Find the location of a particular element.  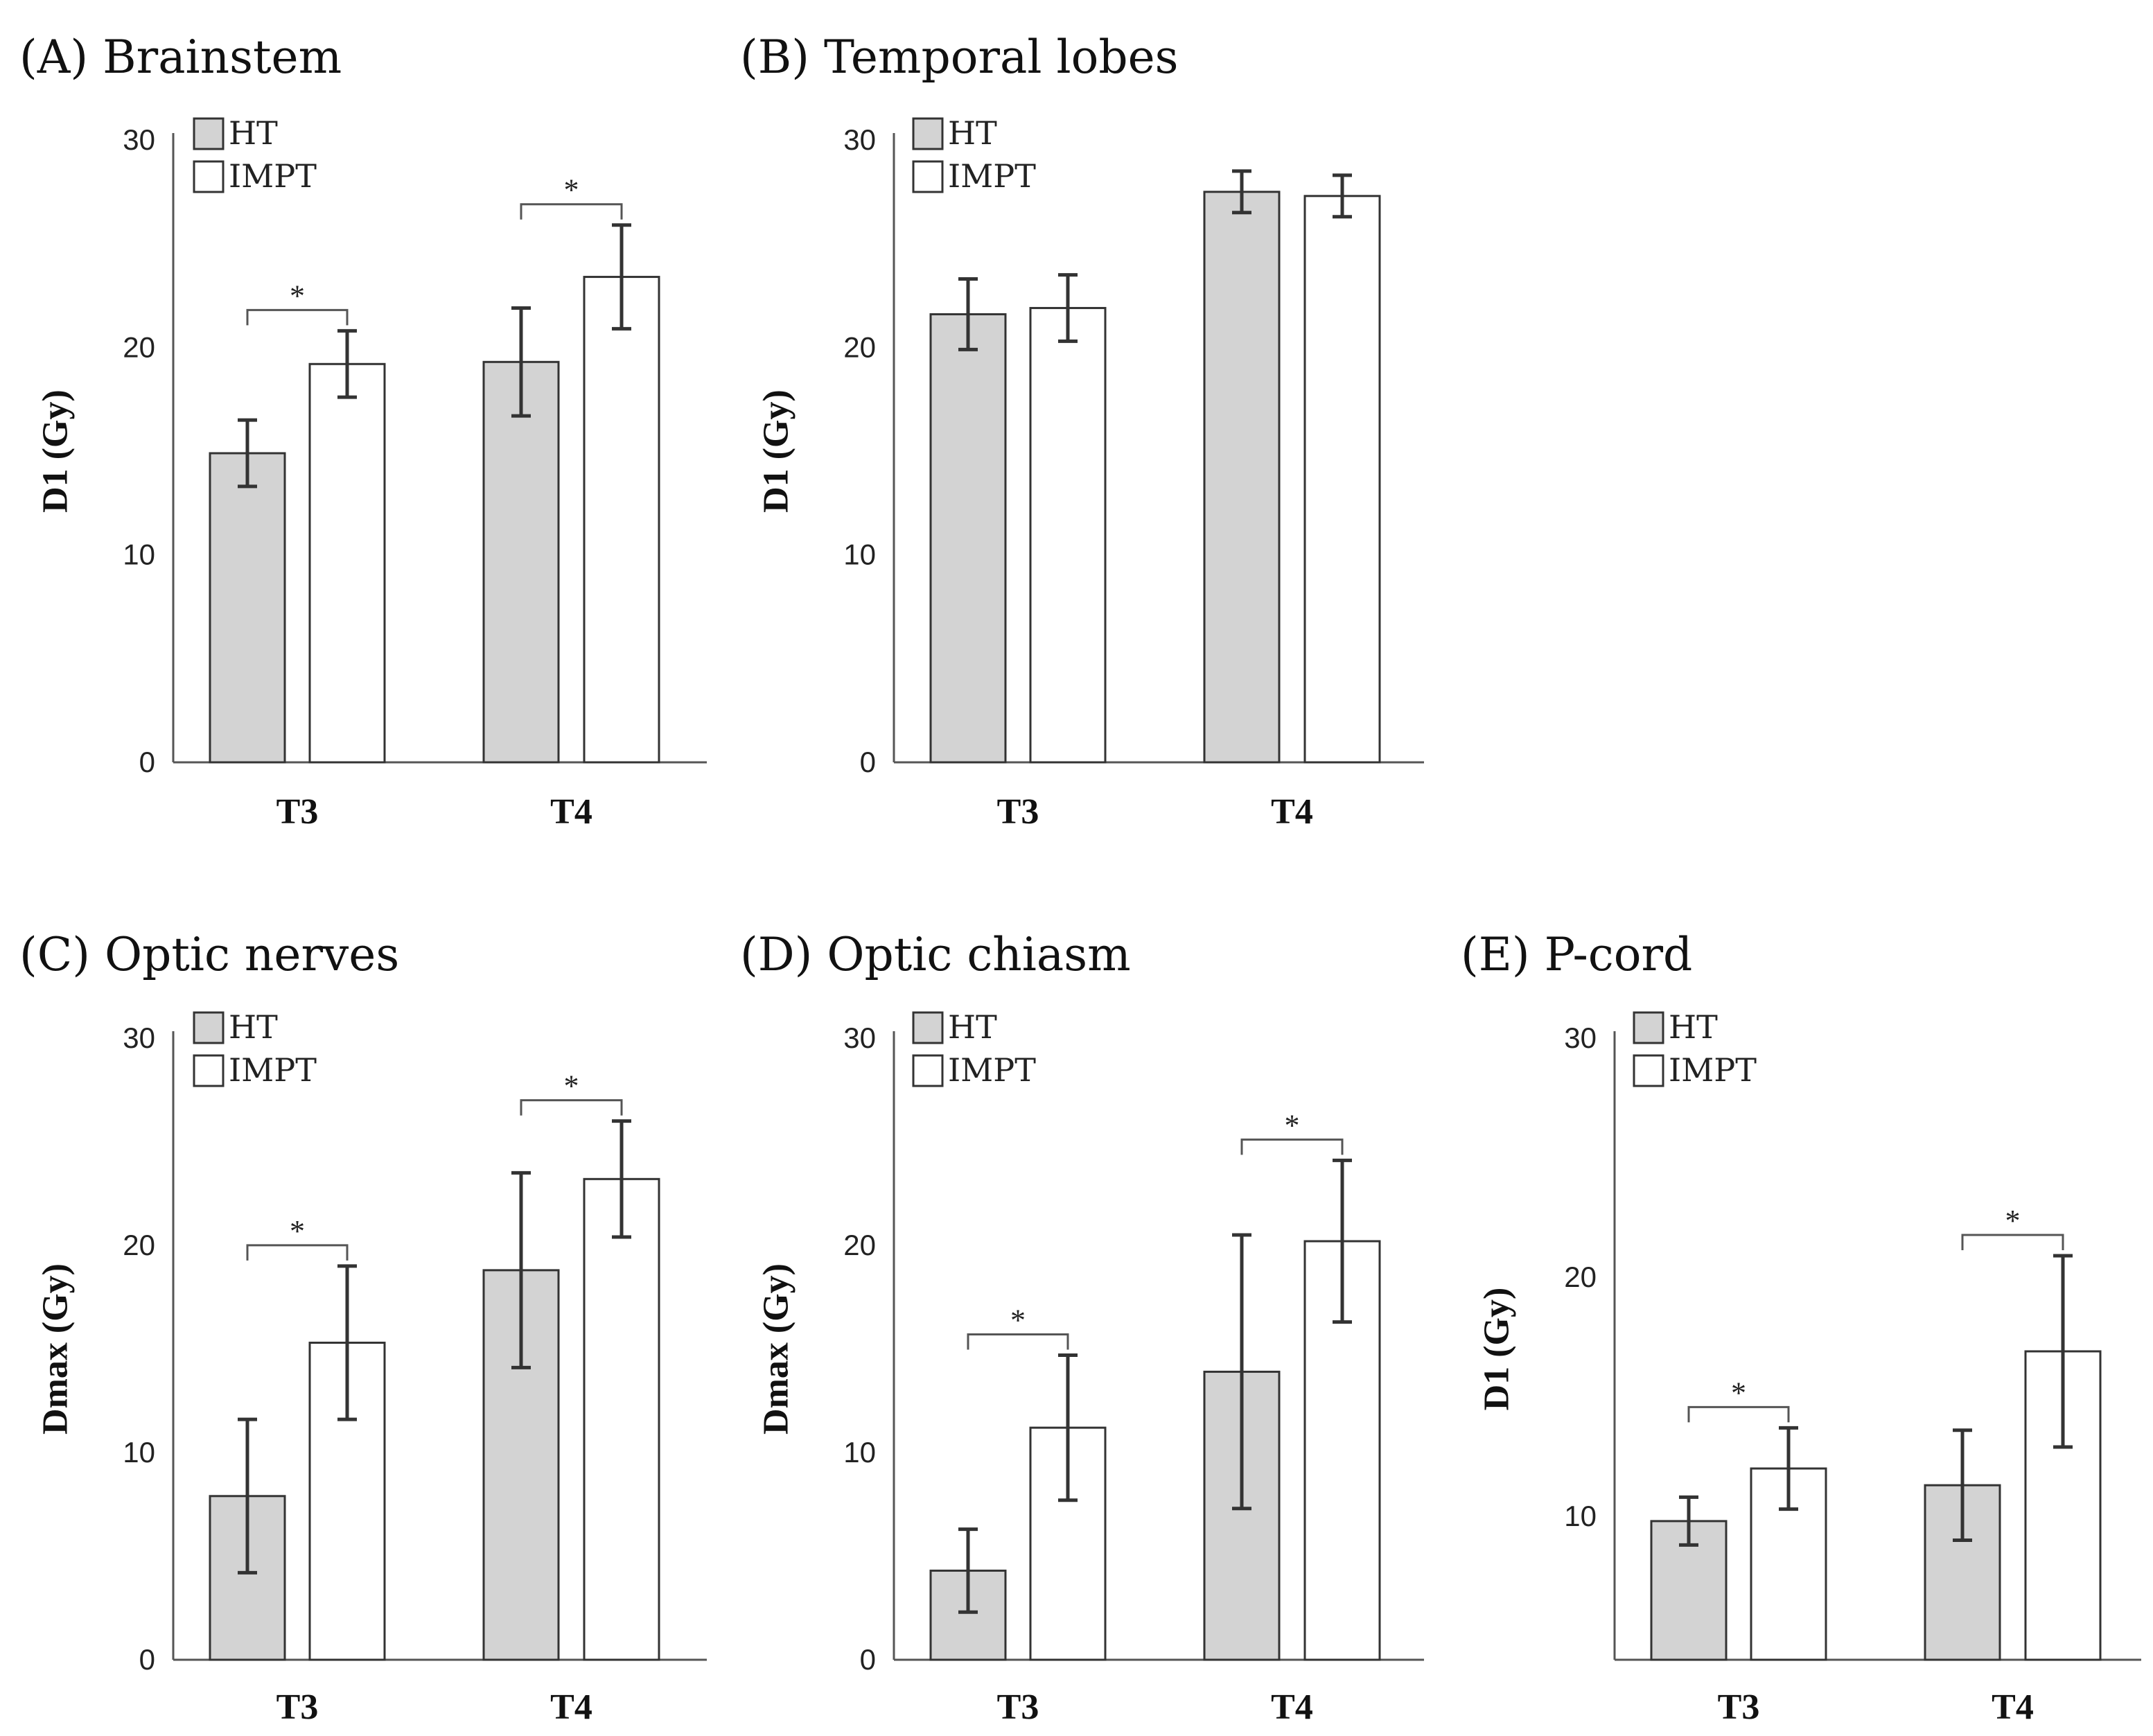

chart-panel-a: (A) Brainstem 0 10 20 30 D1 (Gy) HT IMPT T3 T4 * * is located at coordinates (363, 431).